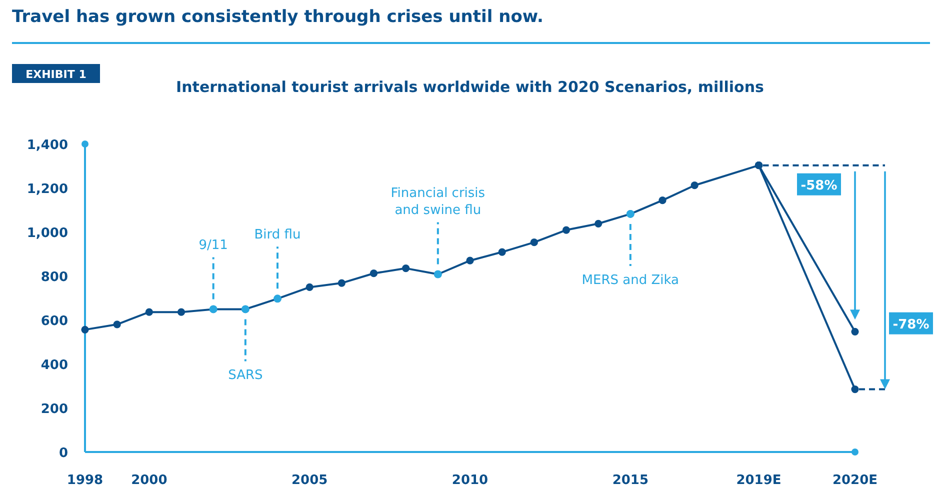 The image size is (935, 488). I want to click on y-tick-label: 800, so click(54, 277).